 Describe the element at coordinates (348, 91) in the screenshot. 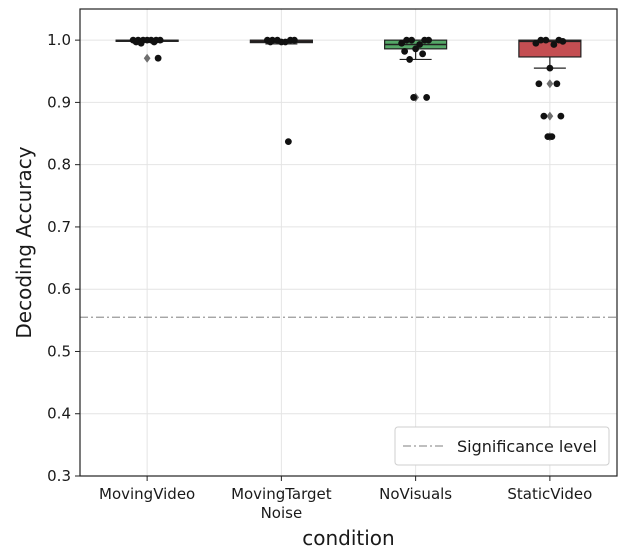

I see `data-points` at that location.